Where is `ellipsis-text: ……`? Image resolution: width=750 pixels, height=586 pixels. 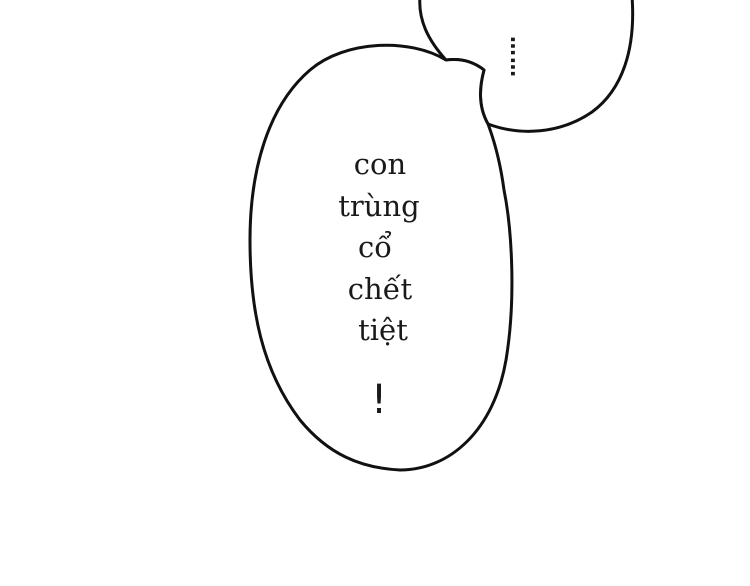 ellipsis-text: …… is located at coordinates (518, 57).